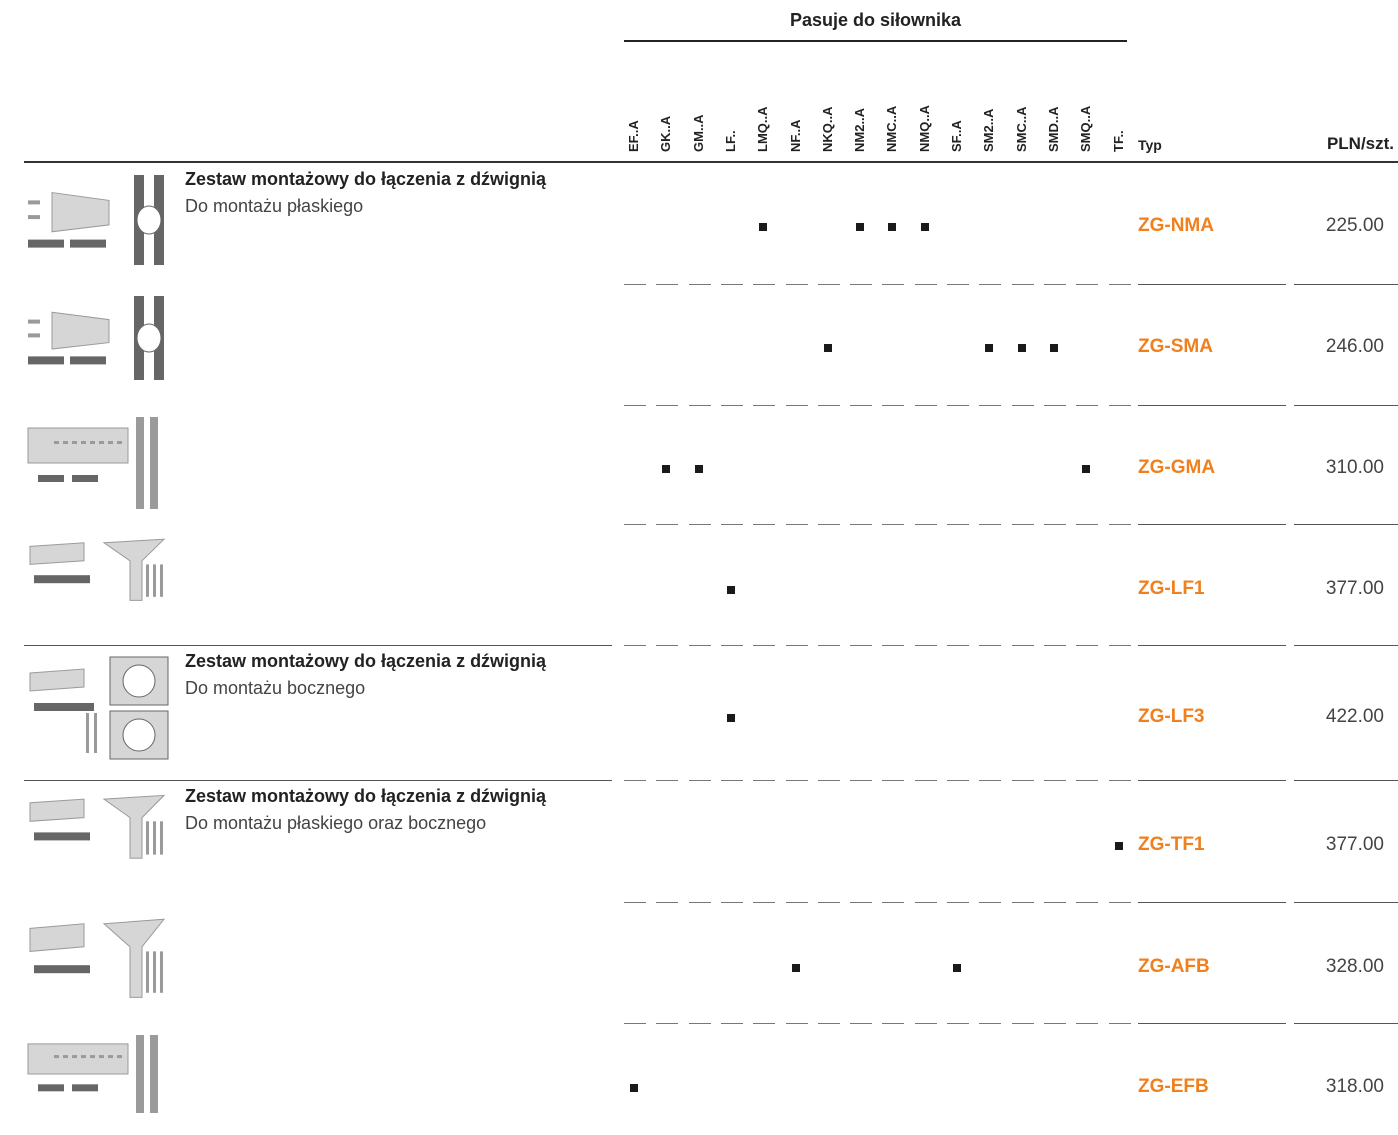  What do you see at coordinates (1171, 844) in the screenshot?
I see `product-code: ZG-TF1` at bounding box center [1171, 844].